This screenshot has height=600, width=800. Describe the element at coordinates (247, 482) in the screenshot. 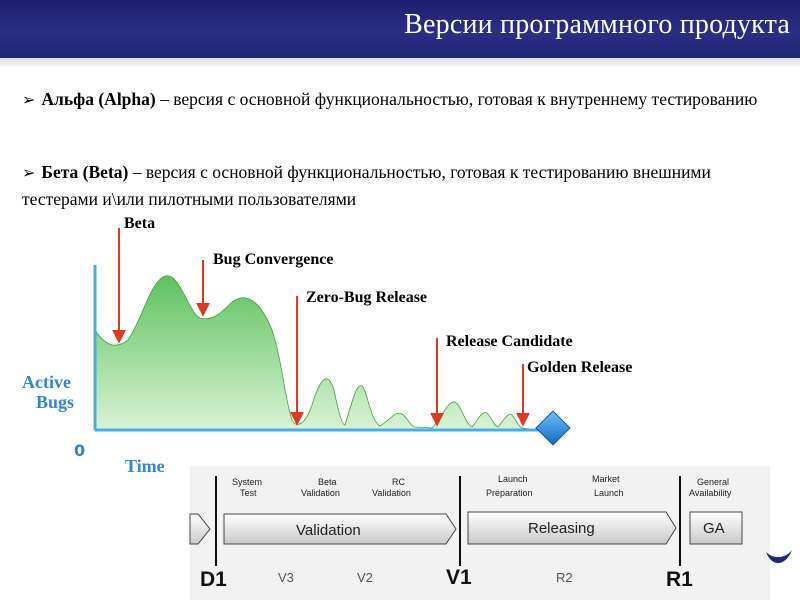

I see `phase-system-test: System` at that location.